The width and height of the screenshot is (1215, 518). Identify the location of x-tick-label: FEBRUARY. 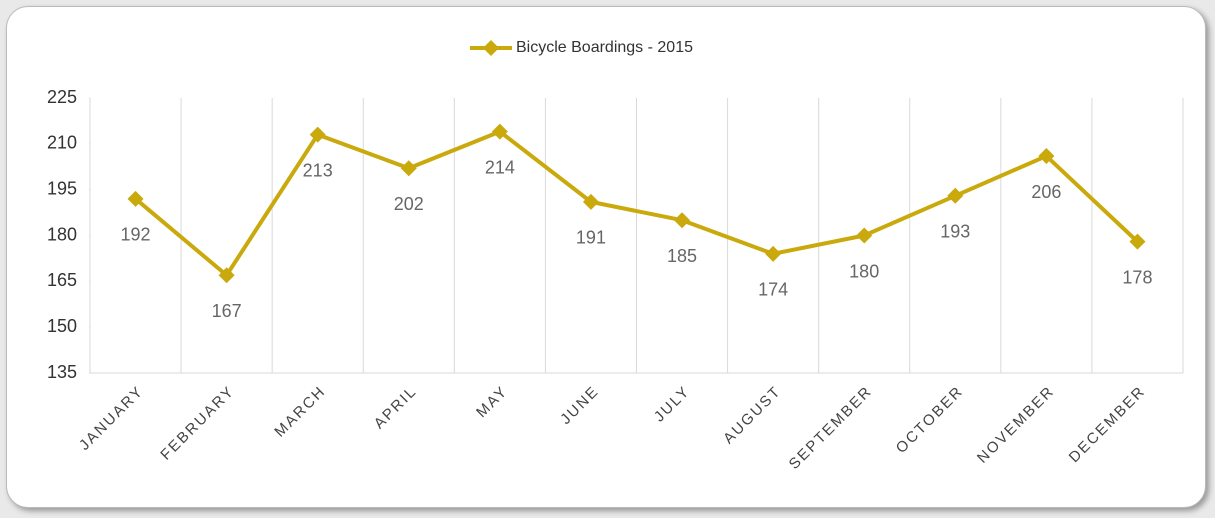
(197, 423).